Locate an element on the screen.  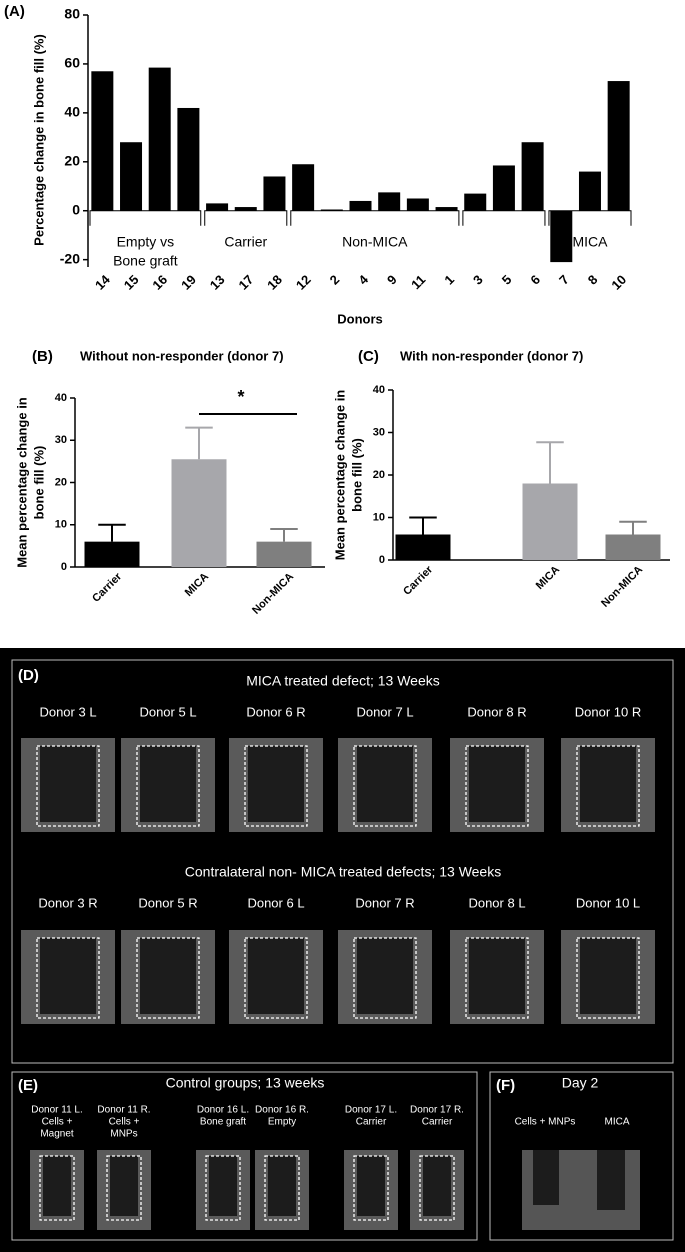
image-label: Bone graft is located at coordinates (223, 1122).